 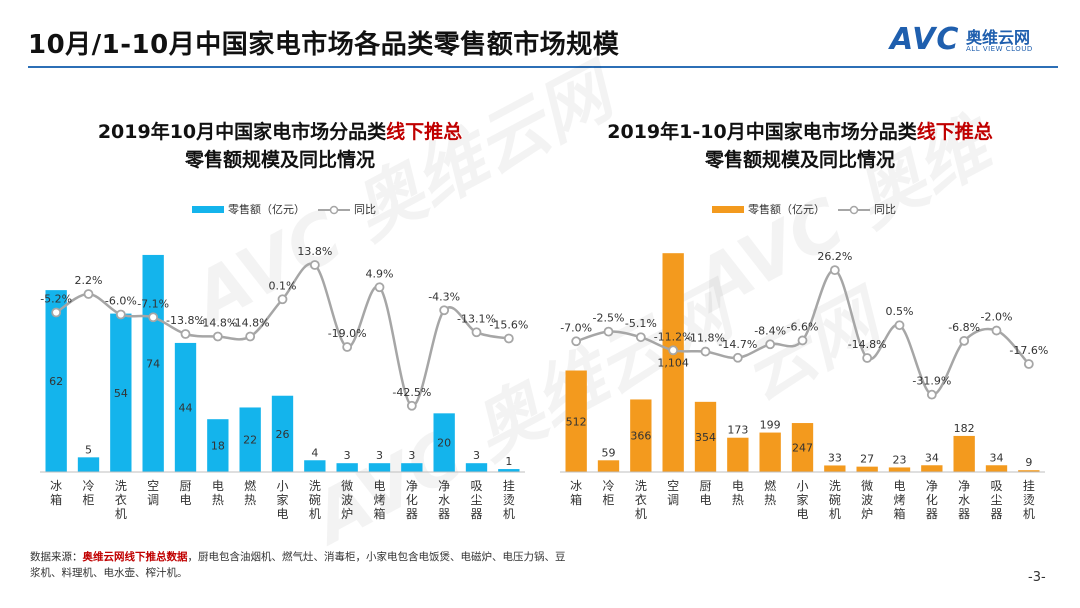 What do you see at coordinates (999, 49) in the screenshot?
I see `logo-en: ALL VIEW CLOUD` at bounding box center [999, 49].